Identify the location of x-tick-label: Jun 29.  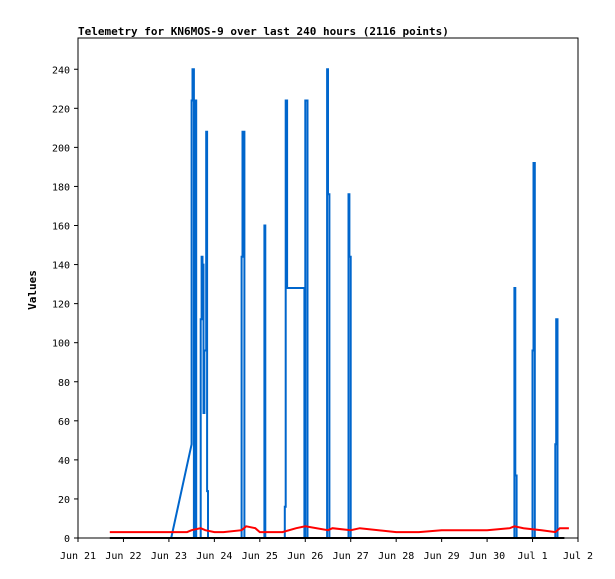
(442, 556).